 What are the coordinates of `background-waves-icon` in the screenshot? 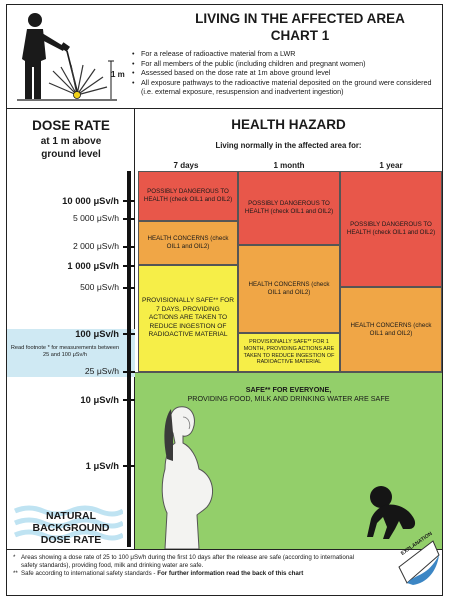 It's located at (68, 523).